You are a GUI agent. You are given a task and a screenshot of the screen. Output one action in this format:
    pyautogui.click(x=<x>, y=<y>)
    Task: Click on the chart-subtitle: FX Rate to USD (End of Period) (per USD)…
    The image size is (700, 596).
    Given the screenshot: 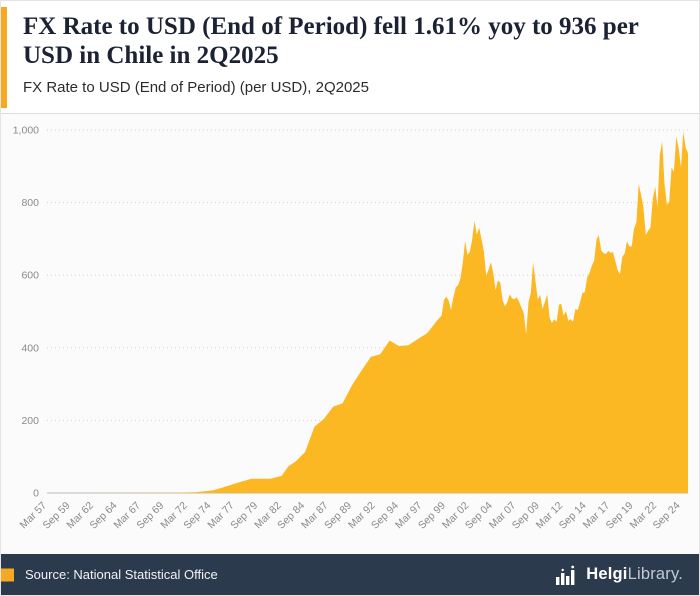 What is the action you would take?
    pyautogui.click(x=196, y=87)
    